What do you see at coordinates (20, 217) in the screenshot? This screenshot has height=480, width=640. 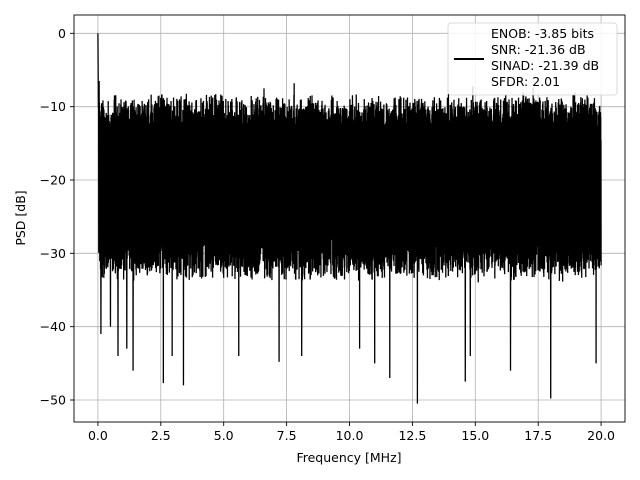 I see `y-axis-label: PSD [dB]` at bounding box center [20, 217].